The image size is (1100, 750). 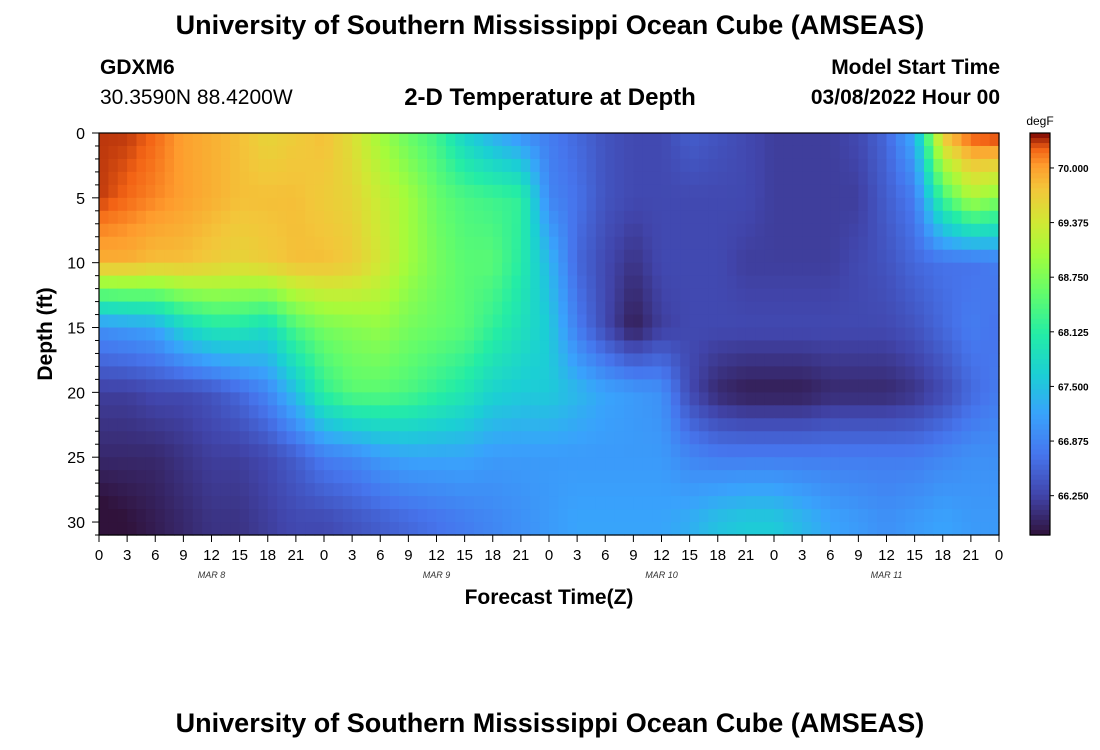 What do you see at coordinates (380, 555) in the screenshot?
I see `x-tick-label: 6` at bounding box center [380, 555].